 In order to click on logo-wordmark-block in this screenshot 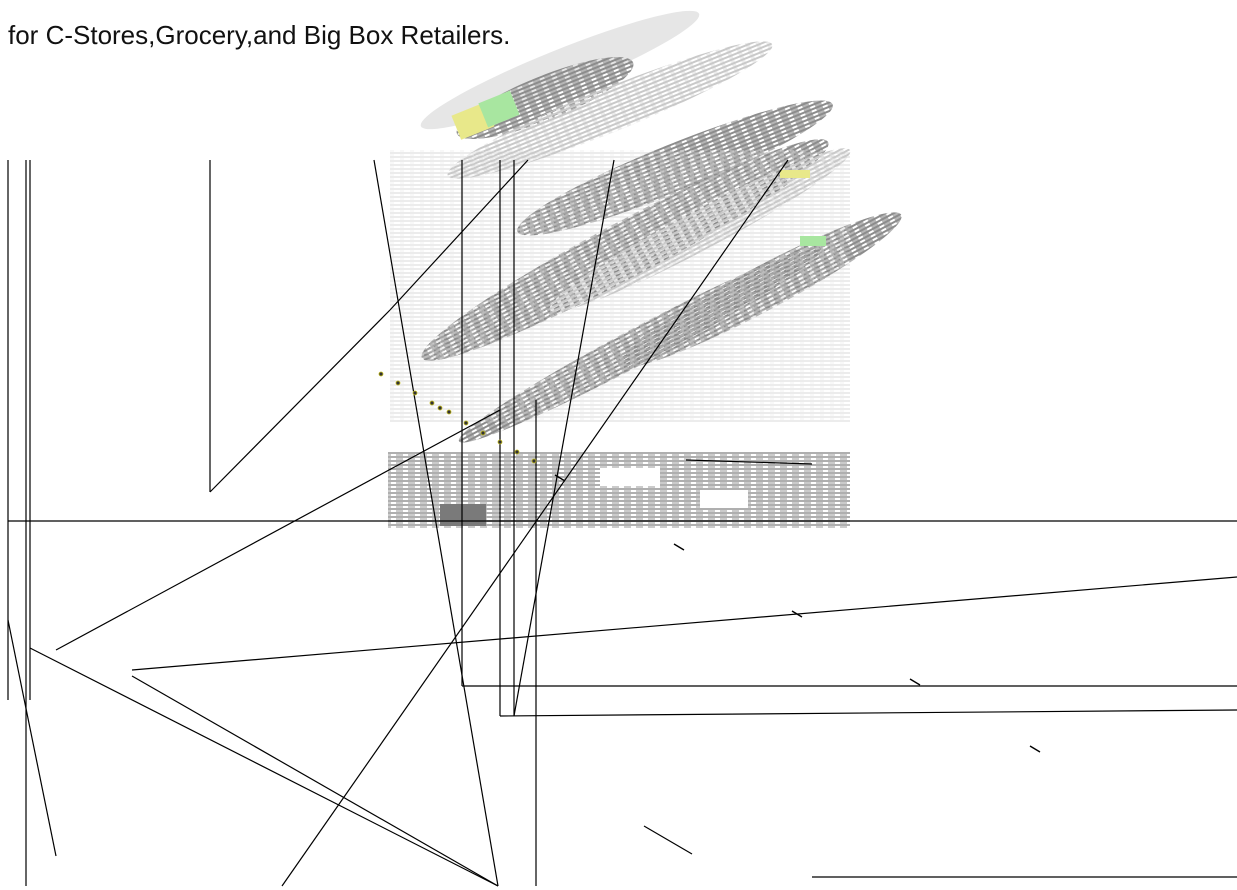, I will do `click(619, 490)`.